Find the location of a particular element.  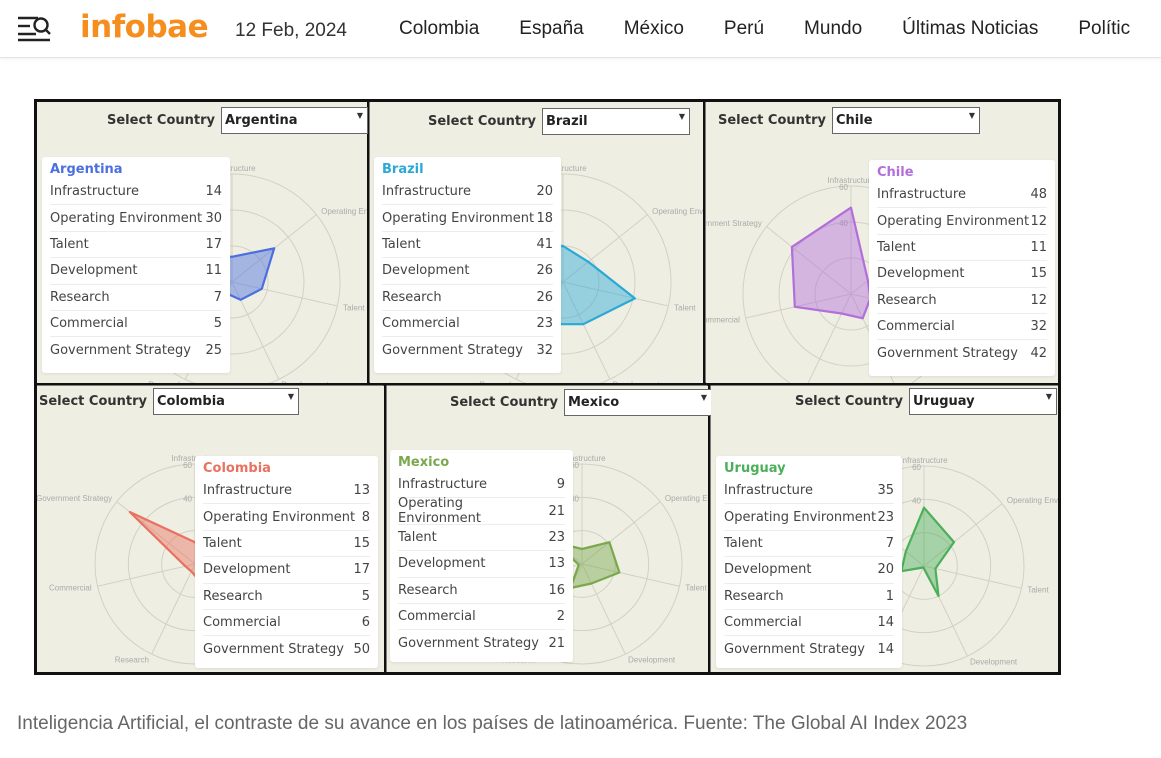

radar-axis-label: Government Strategy is located at coordinates (734, 223).